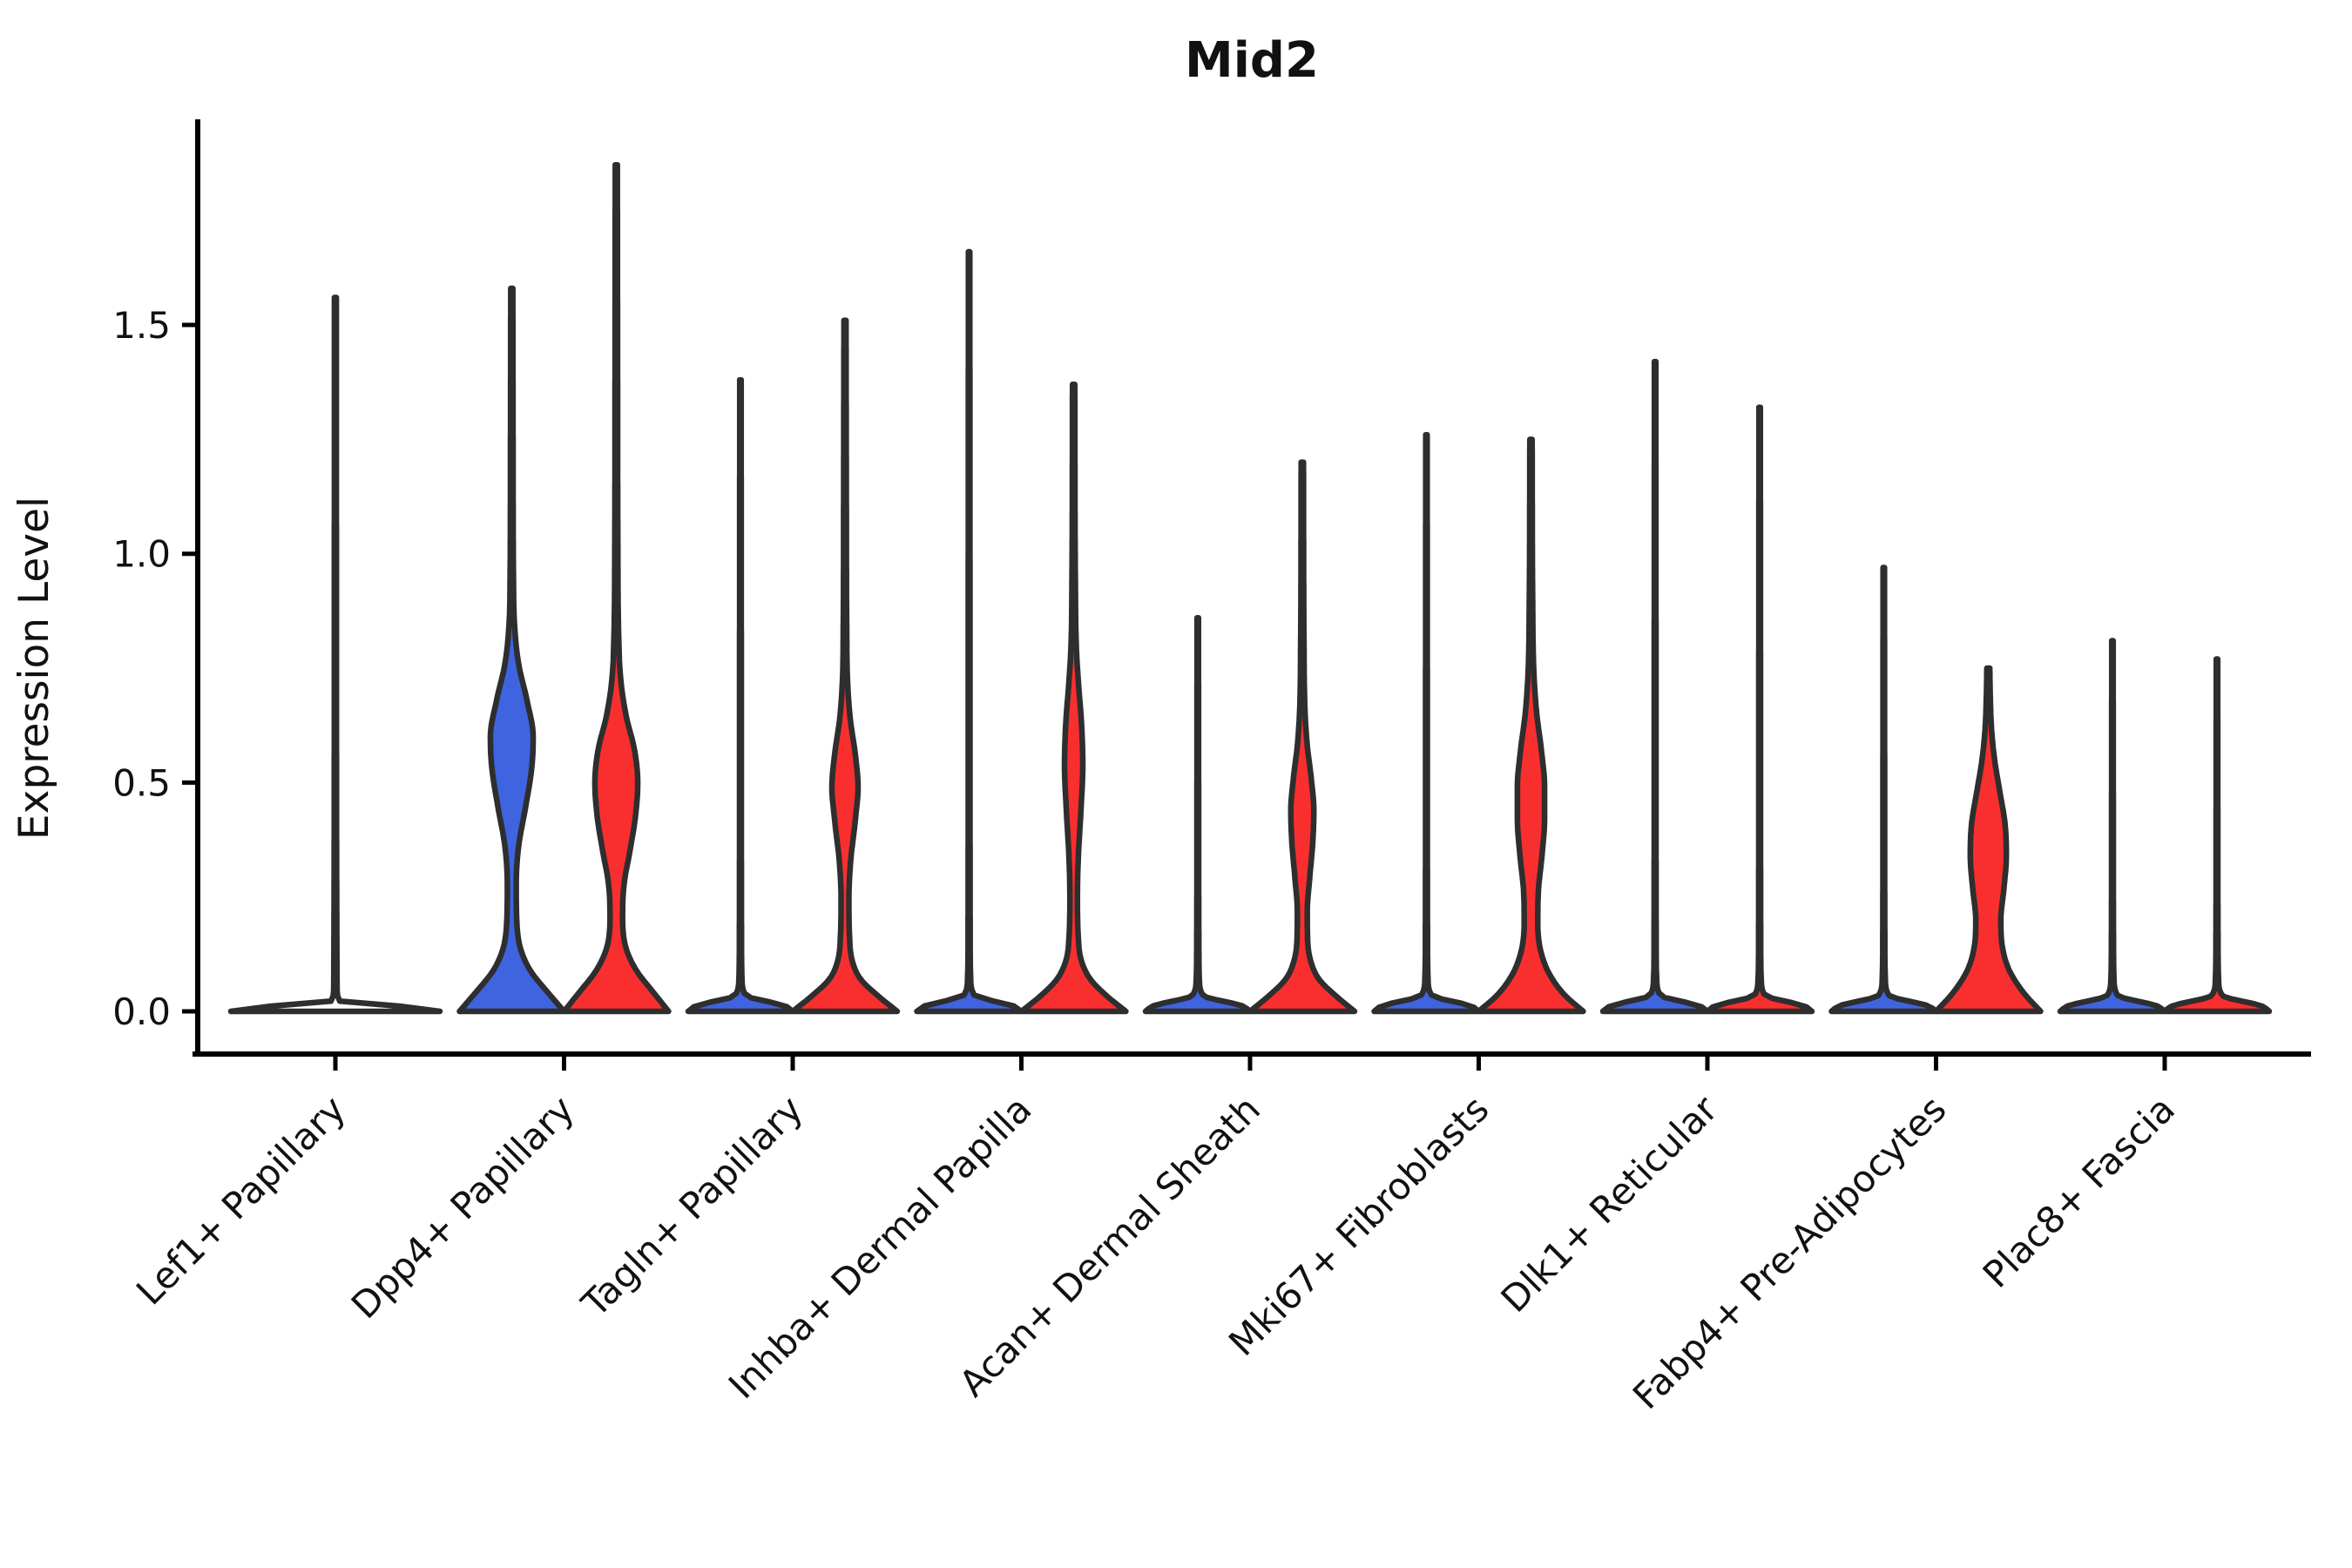  What do you see at coordinates (969, 631) in the screenshot?
I see `violin-inhba-dermal-papilla-left` at bounding box center [969, 631].